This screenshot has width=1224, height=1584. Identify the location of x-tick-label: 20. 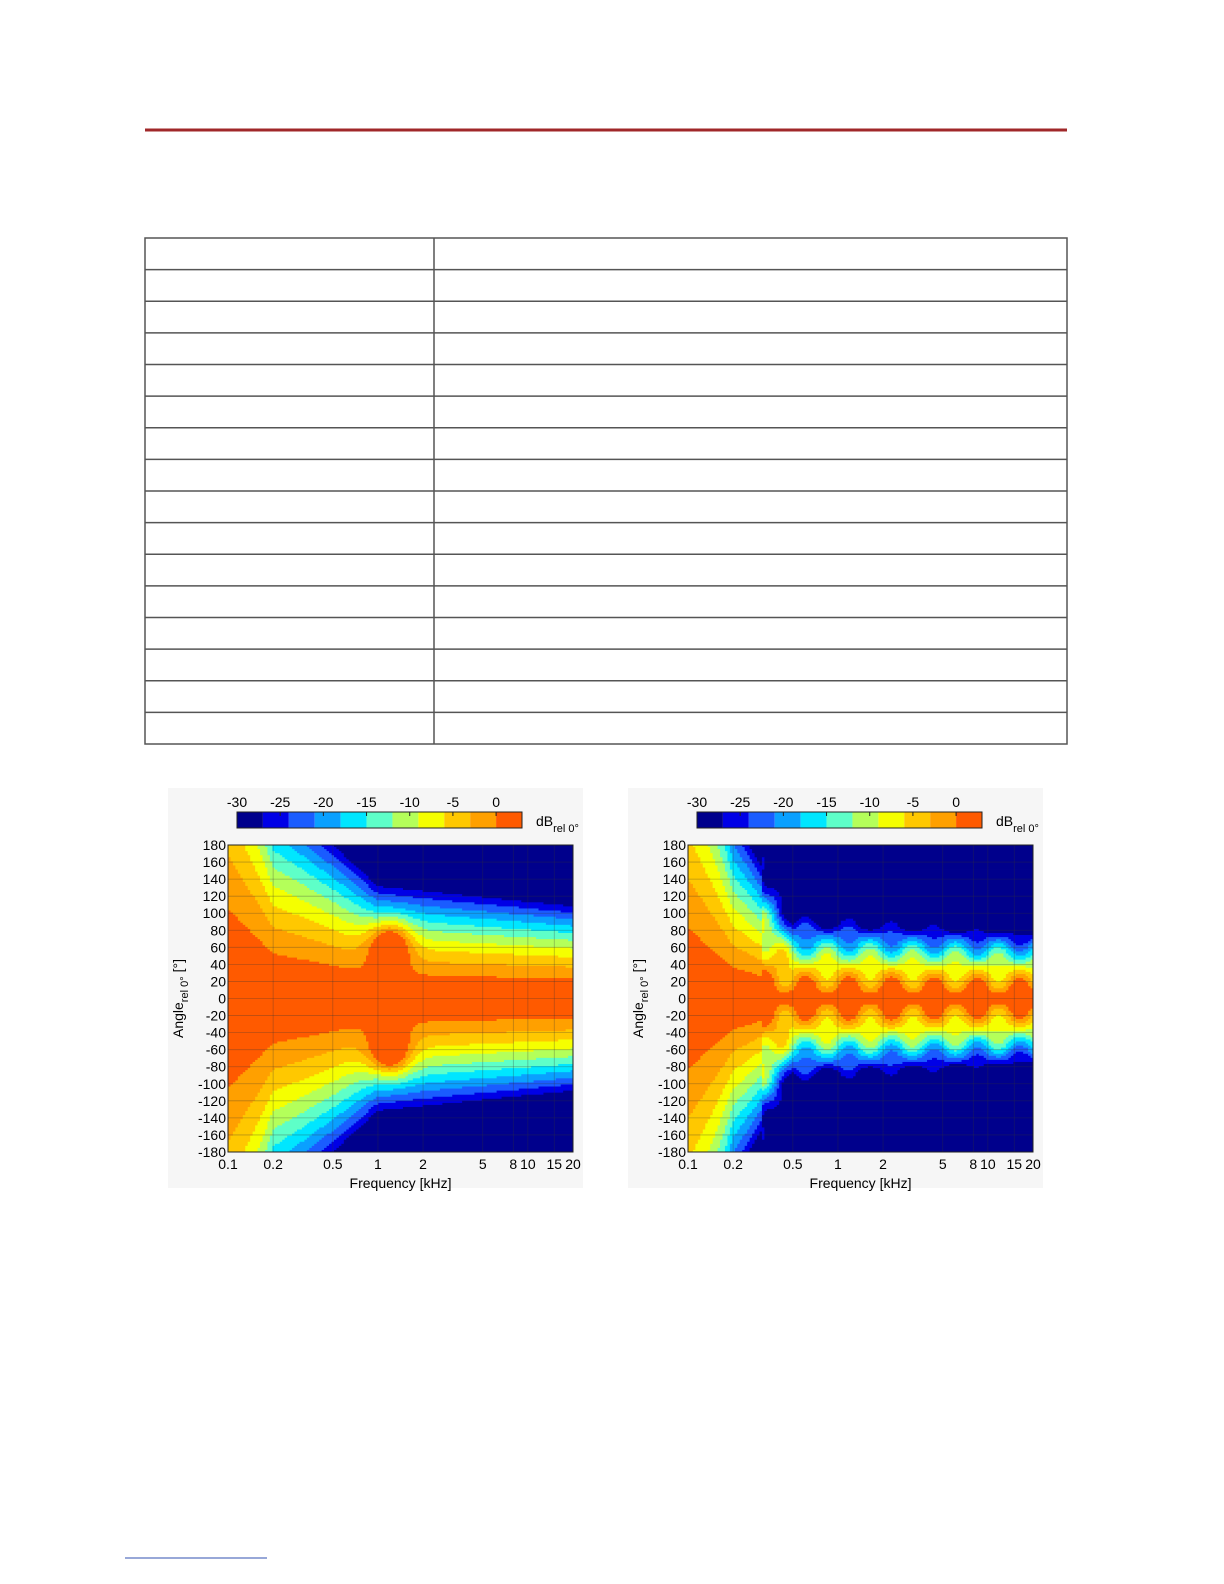
(1033, 1164).